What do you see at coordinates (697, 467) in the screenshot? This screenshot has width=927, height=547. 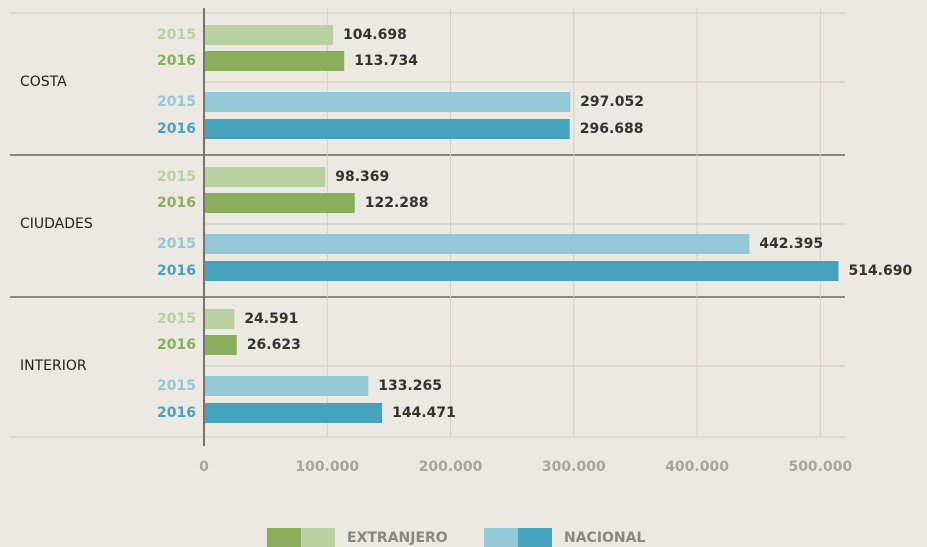 I see `x-tick-label: 400.000` at bounding box center [697, 467].